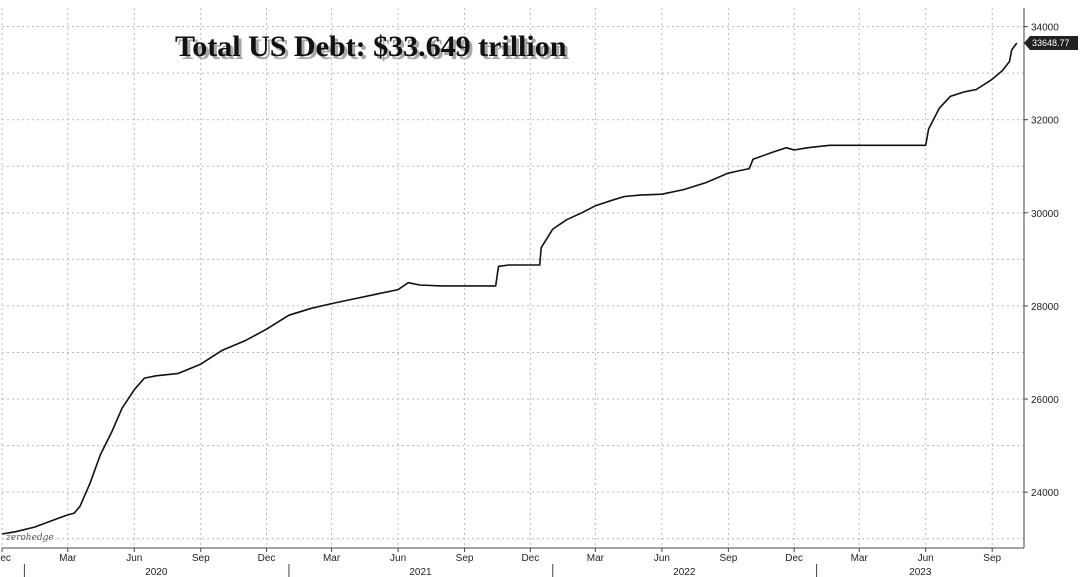 This screenshot has width=1080, height=577. I want to click on year-label: 2020, so click(156, 572).